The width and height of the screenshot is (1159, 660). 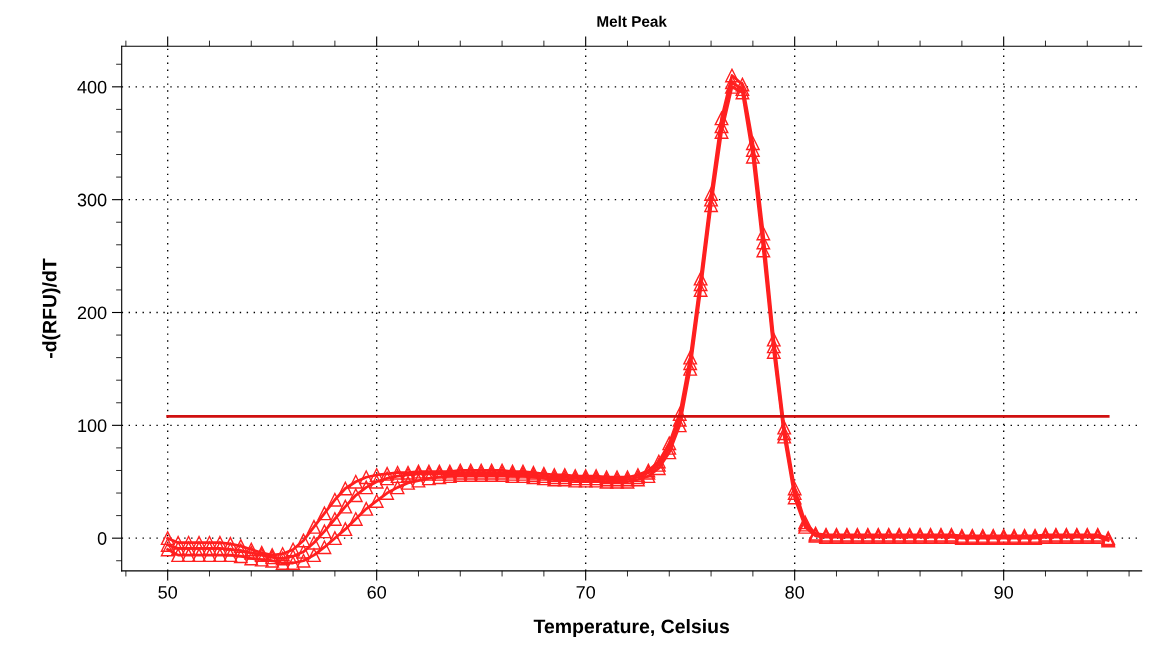 I want to click on chart-title: Melt Peak, so click(x=632, y=21).